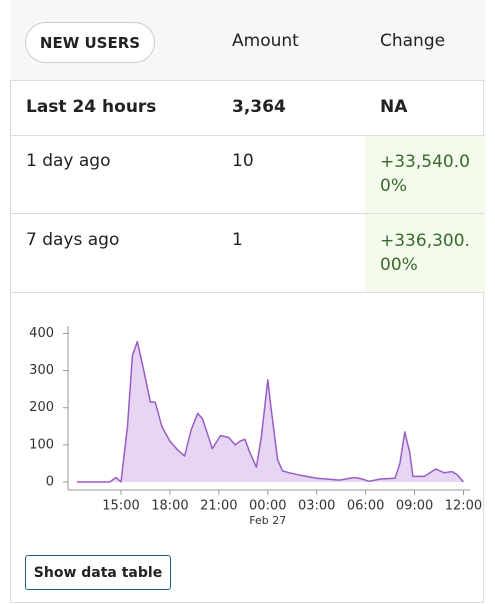 The height and width of the screenshot is (604, 495). Describe the element at coordinates (41, 407) in the screenshot. I see `y-tick-label: 200` at that location.